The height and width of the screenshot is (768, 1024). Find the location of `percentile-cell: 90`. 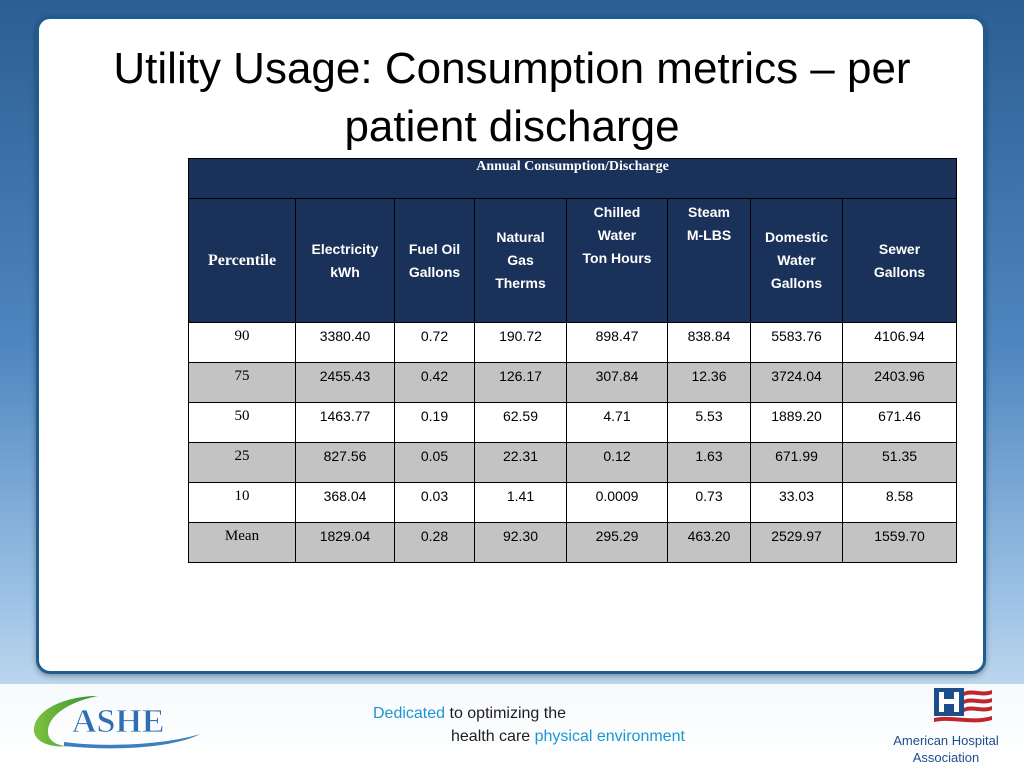

percentile-cell: 90 is located at coordinates (242, 342).